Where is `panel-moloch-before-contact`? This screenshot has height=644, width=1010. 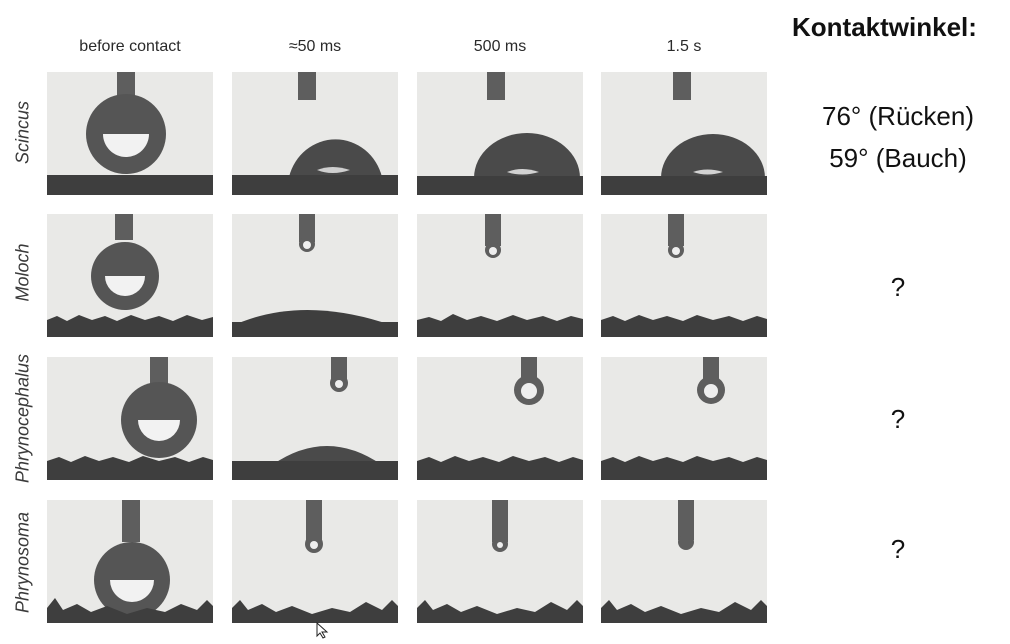 panel-moloch-before-contact is located at coordinates (130, 275).